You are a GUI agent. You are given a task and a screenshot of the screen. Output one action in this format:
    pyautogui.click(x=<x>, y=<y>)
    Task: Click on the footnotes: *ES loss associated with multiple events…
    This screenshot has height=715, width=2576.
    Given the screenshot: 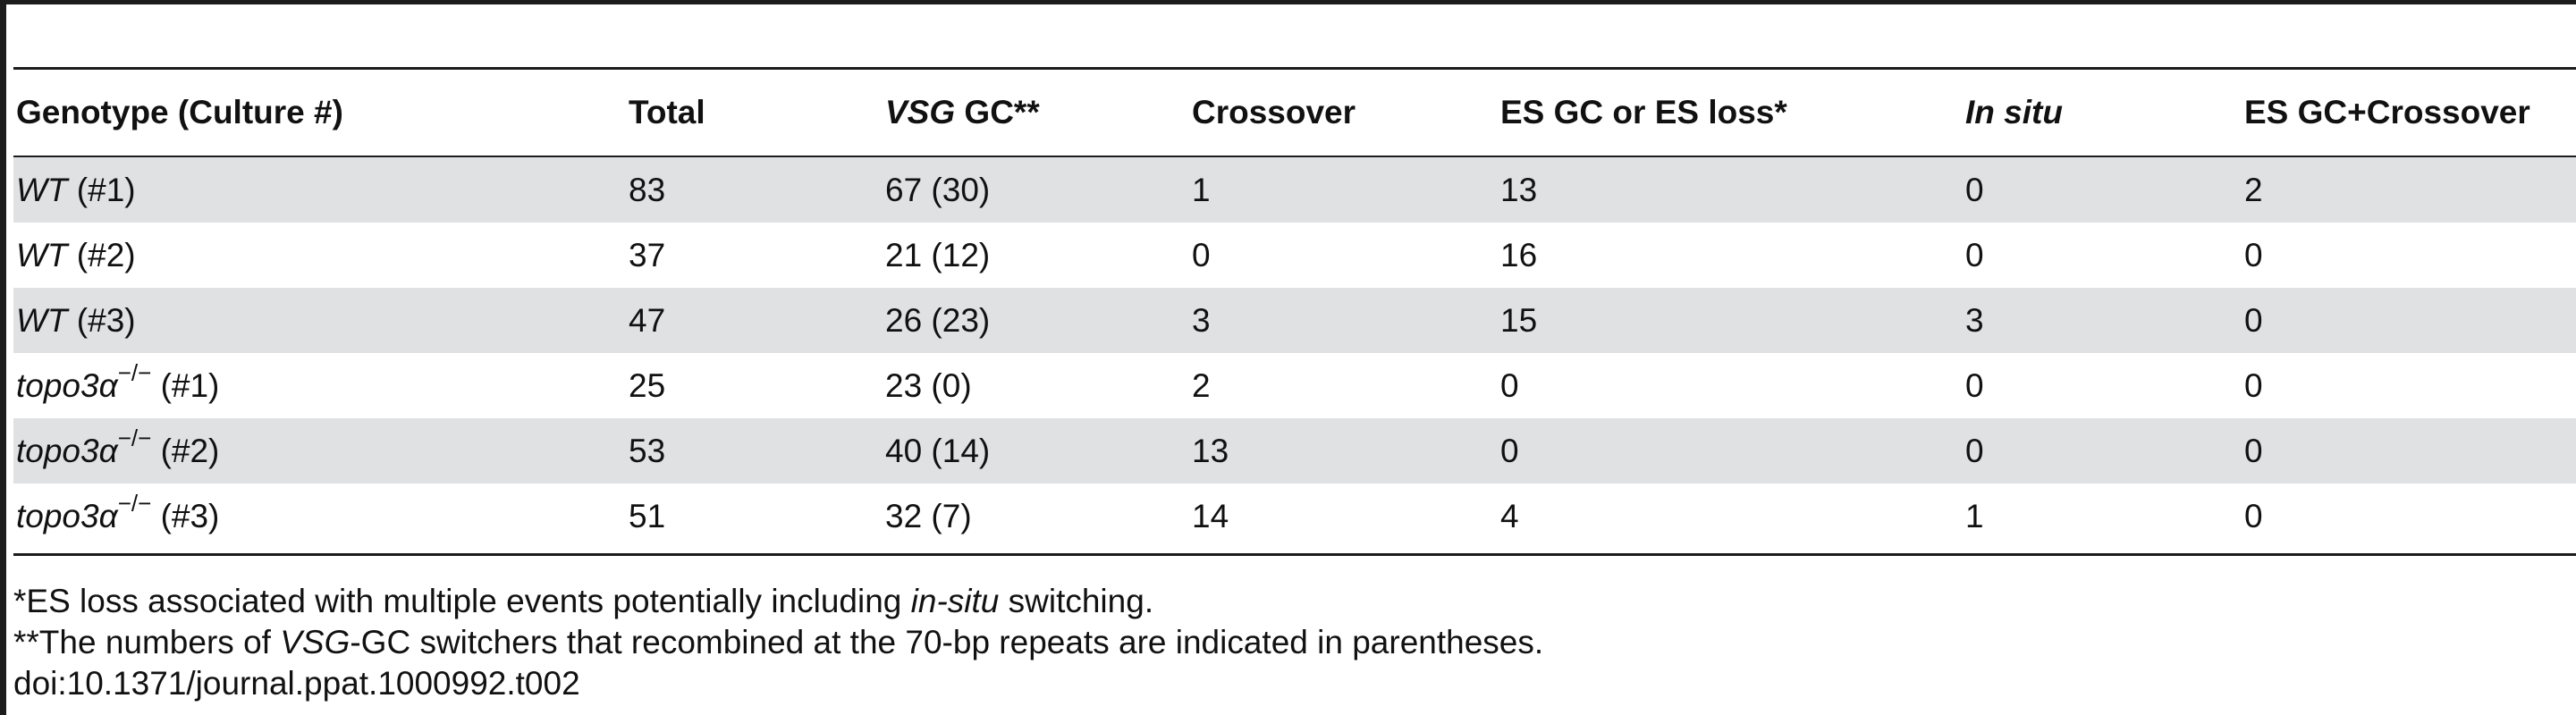 What is the action you would take?
    pyautogui.click(x=778, y=643)
    